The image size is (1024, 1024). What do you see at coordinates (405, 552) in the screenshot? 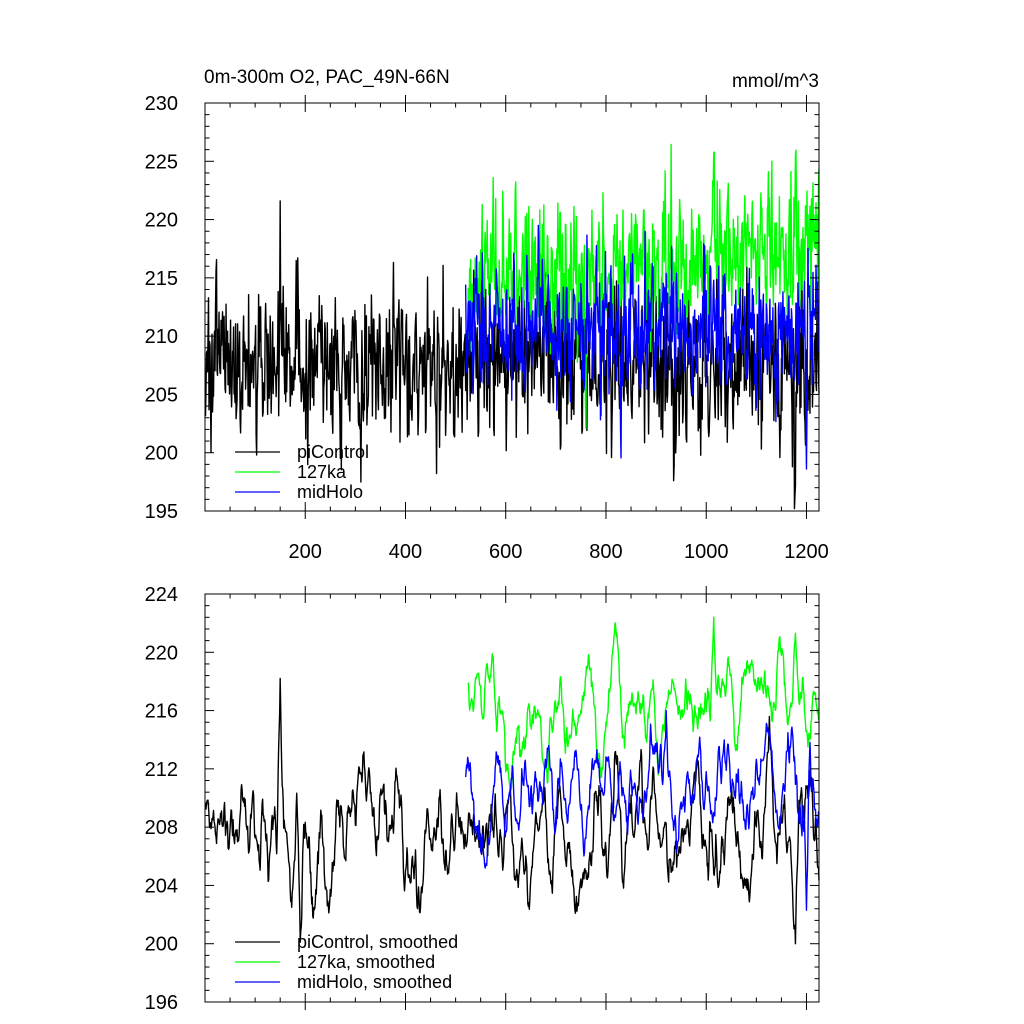
I see `x-tick-label: 400` at bounding box center [405, 552].